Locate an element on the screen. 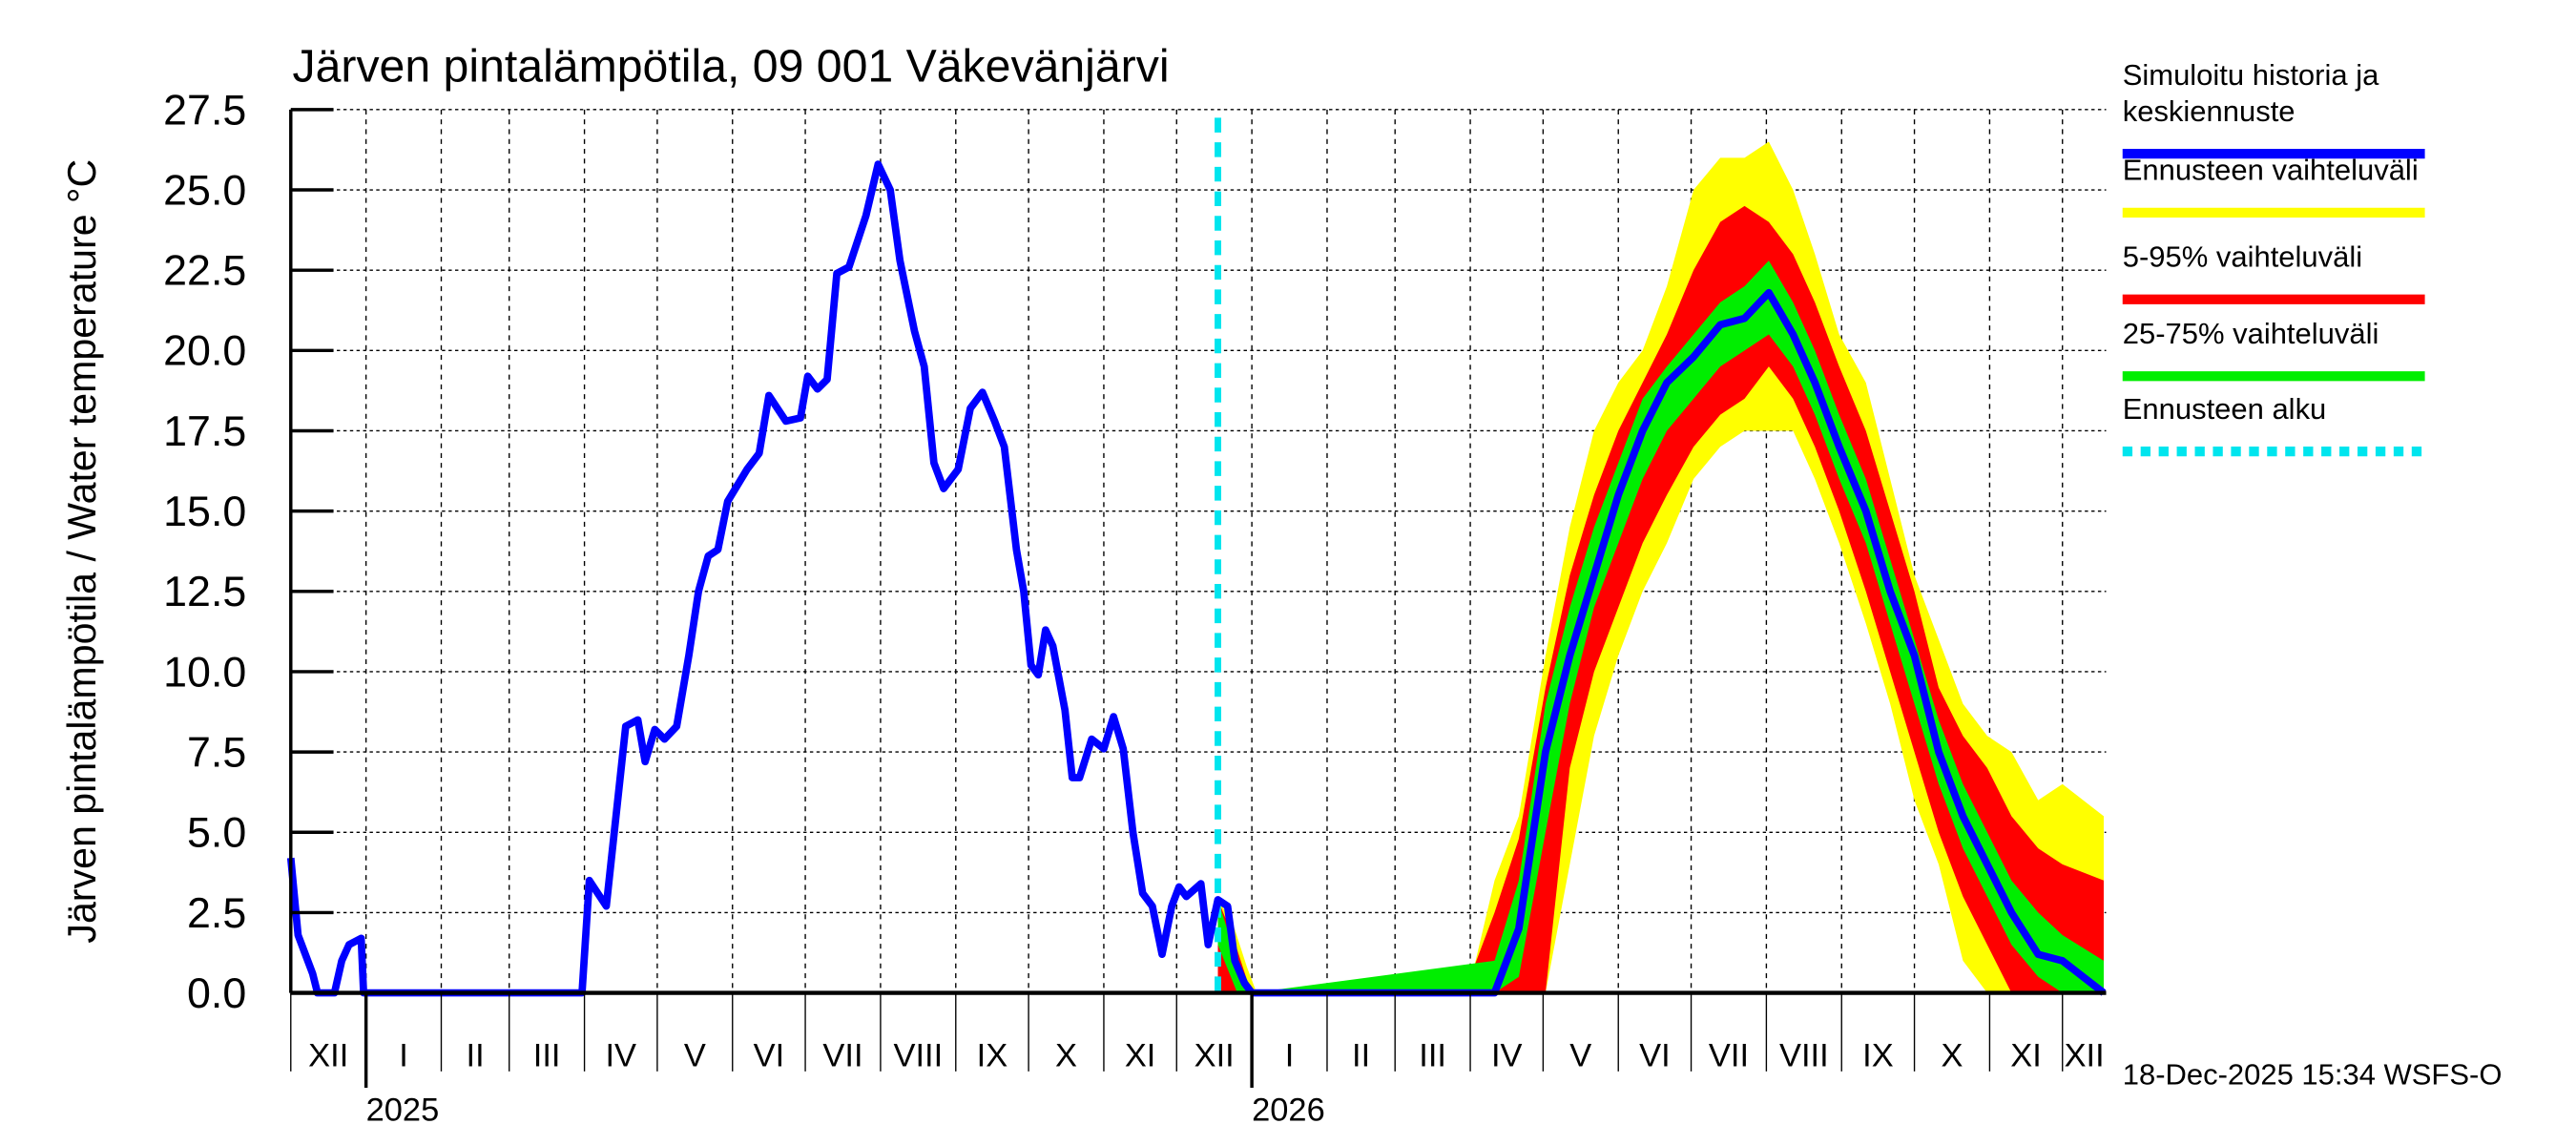  timestamp: 18-Dec-2025 15:34 WSFS-O is located at coordinates (2313, 1075).